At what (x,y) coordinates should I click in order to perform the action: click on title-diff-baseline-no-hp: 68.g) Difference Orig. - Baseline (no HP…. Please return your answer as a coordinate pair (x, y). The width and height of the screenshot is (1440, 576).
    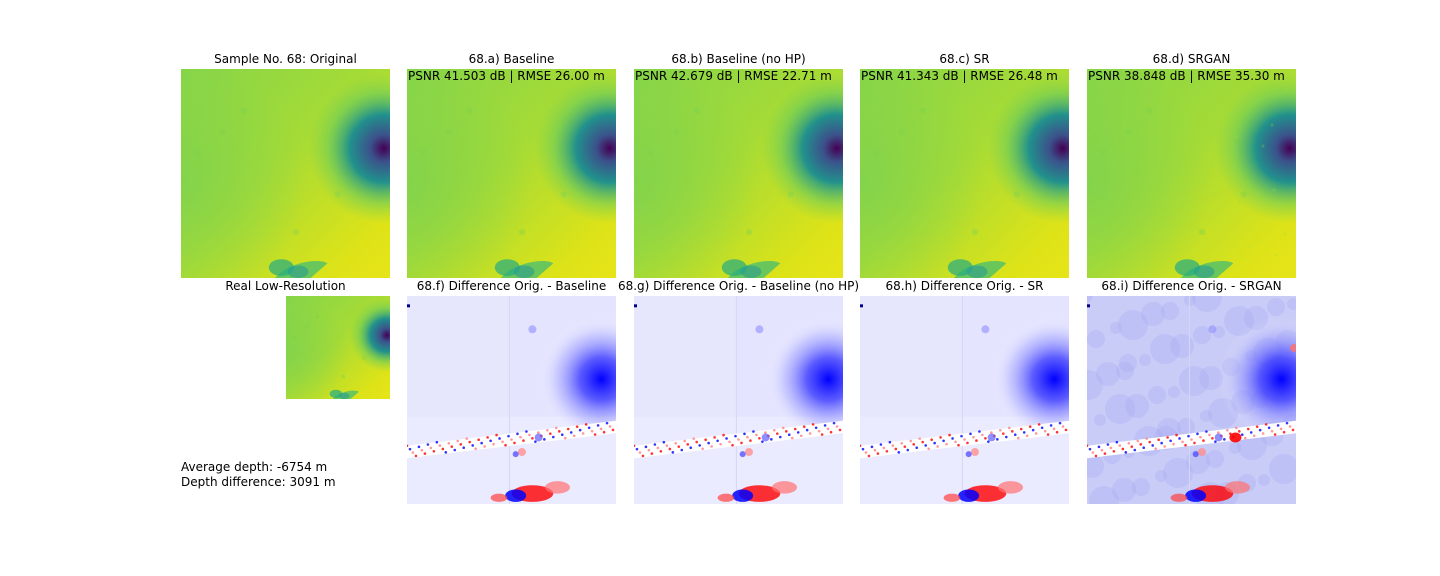
    Looking at the image, I should click on (738, 286).